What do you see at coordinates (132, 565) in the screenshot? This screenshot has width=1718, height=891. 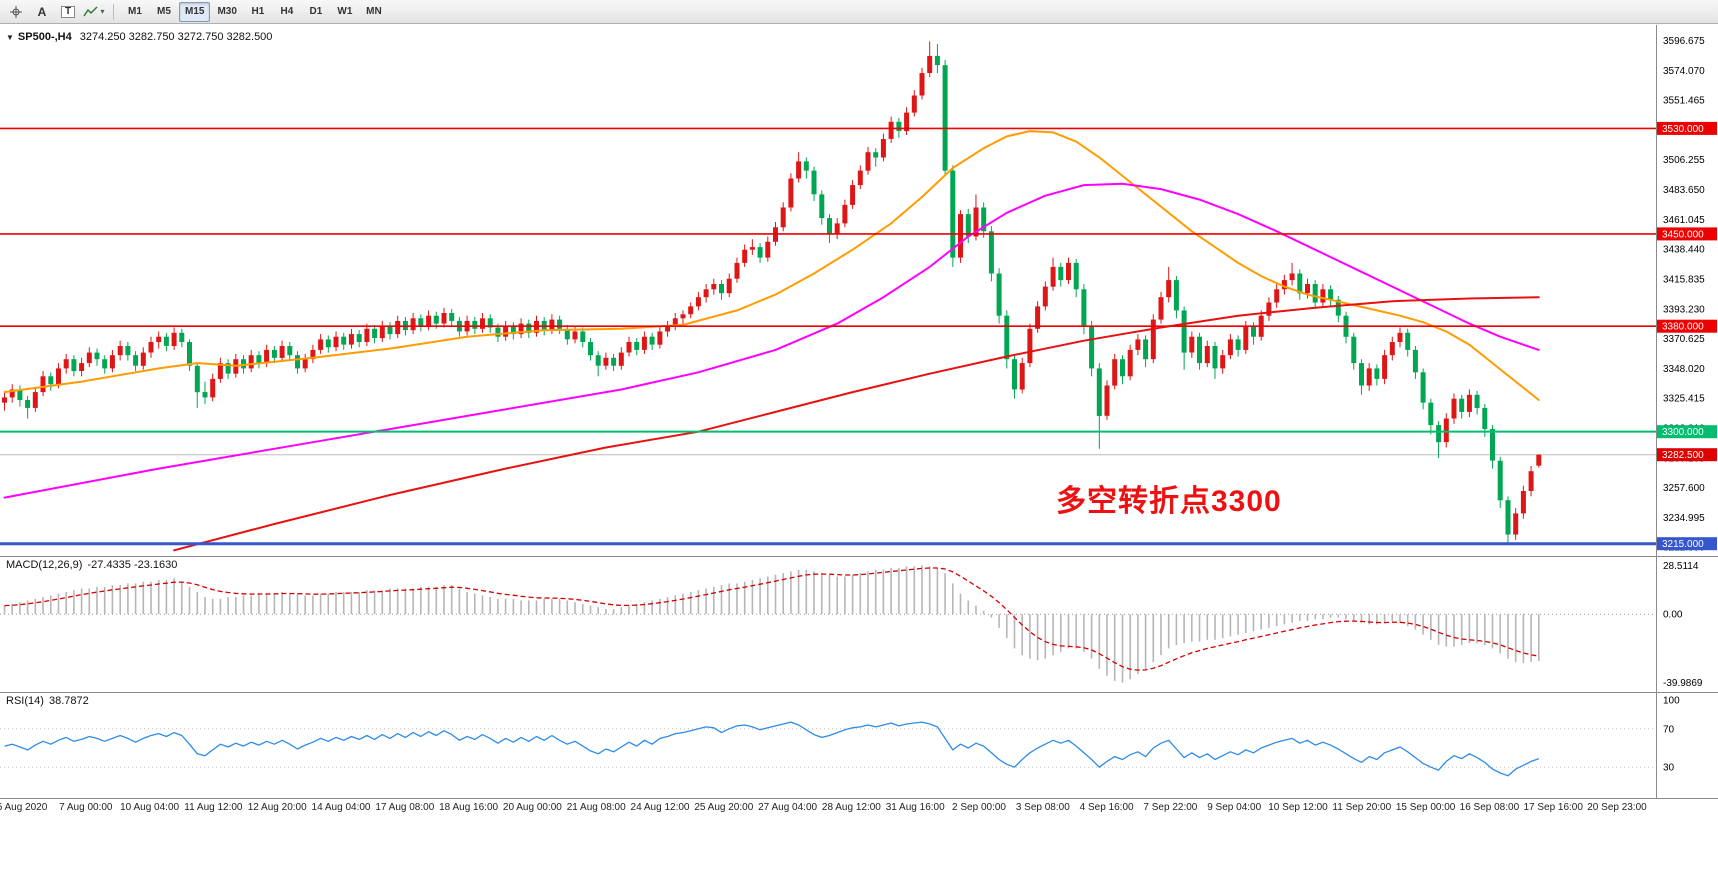 I see `macd-values: -27.4335 -23.1630` at bounding box center [132, 565].